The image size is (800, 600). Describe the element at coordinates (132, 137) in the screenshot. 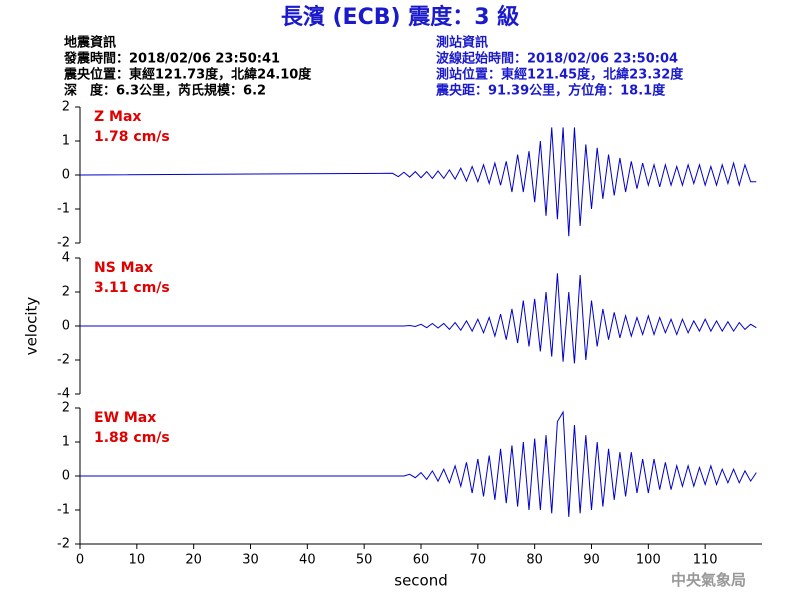

I see `annotation: 1.78 cm/s` at that location.